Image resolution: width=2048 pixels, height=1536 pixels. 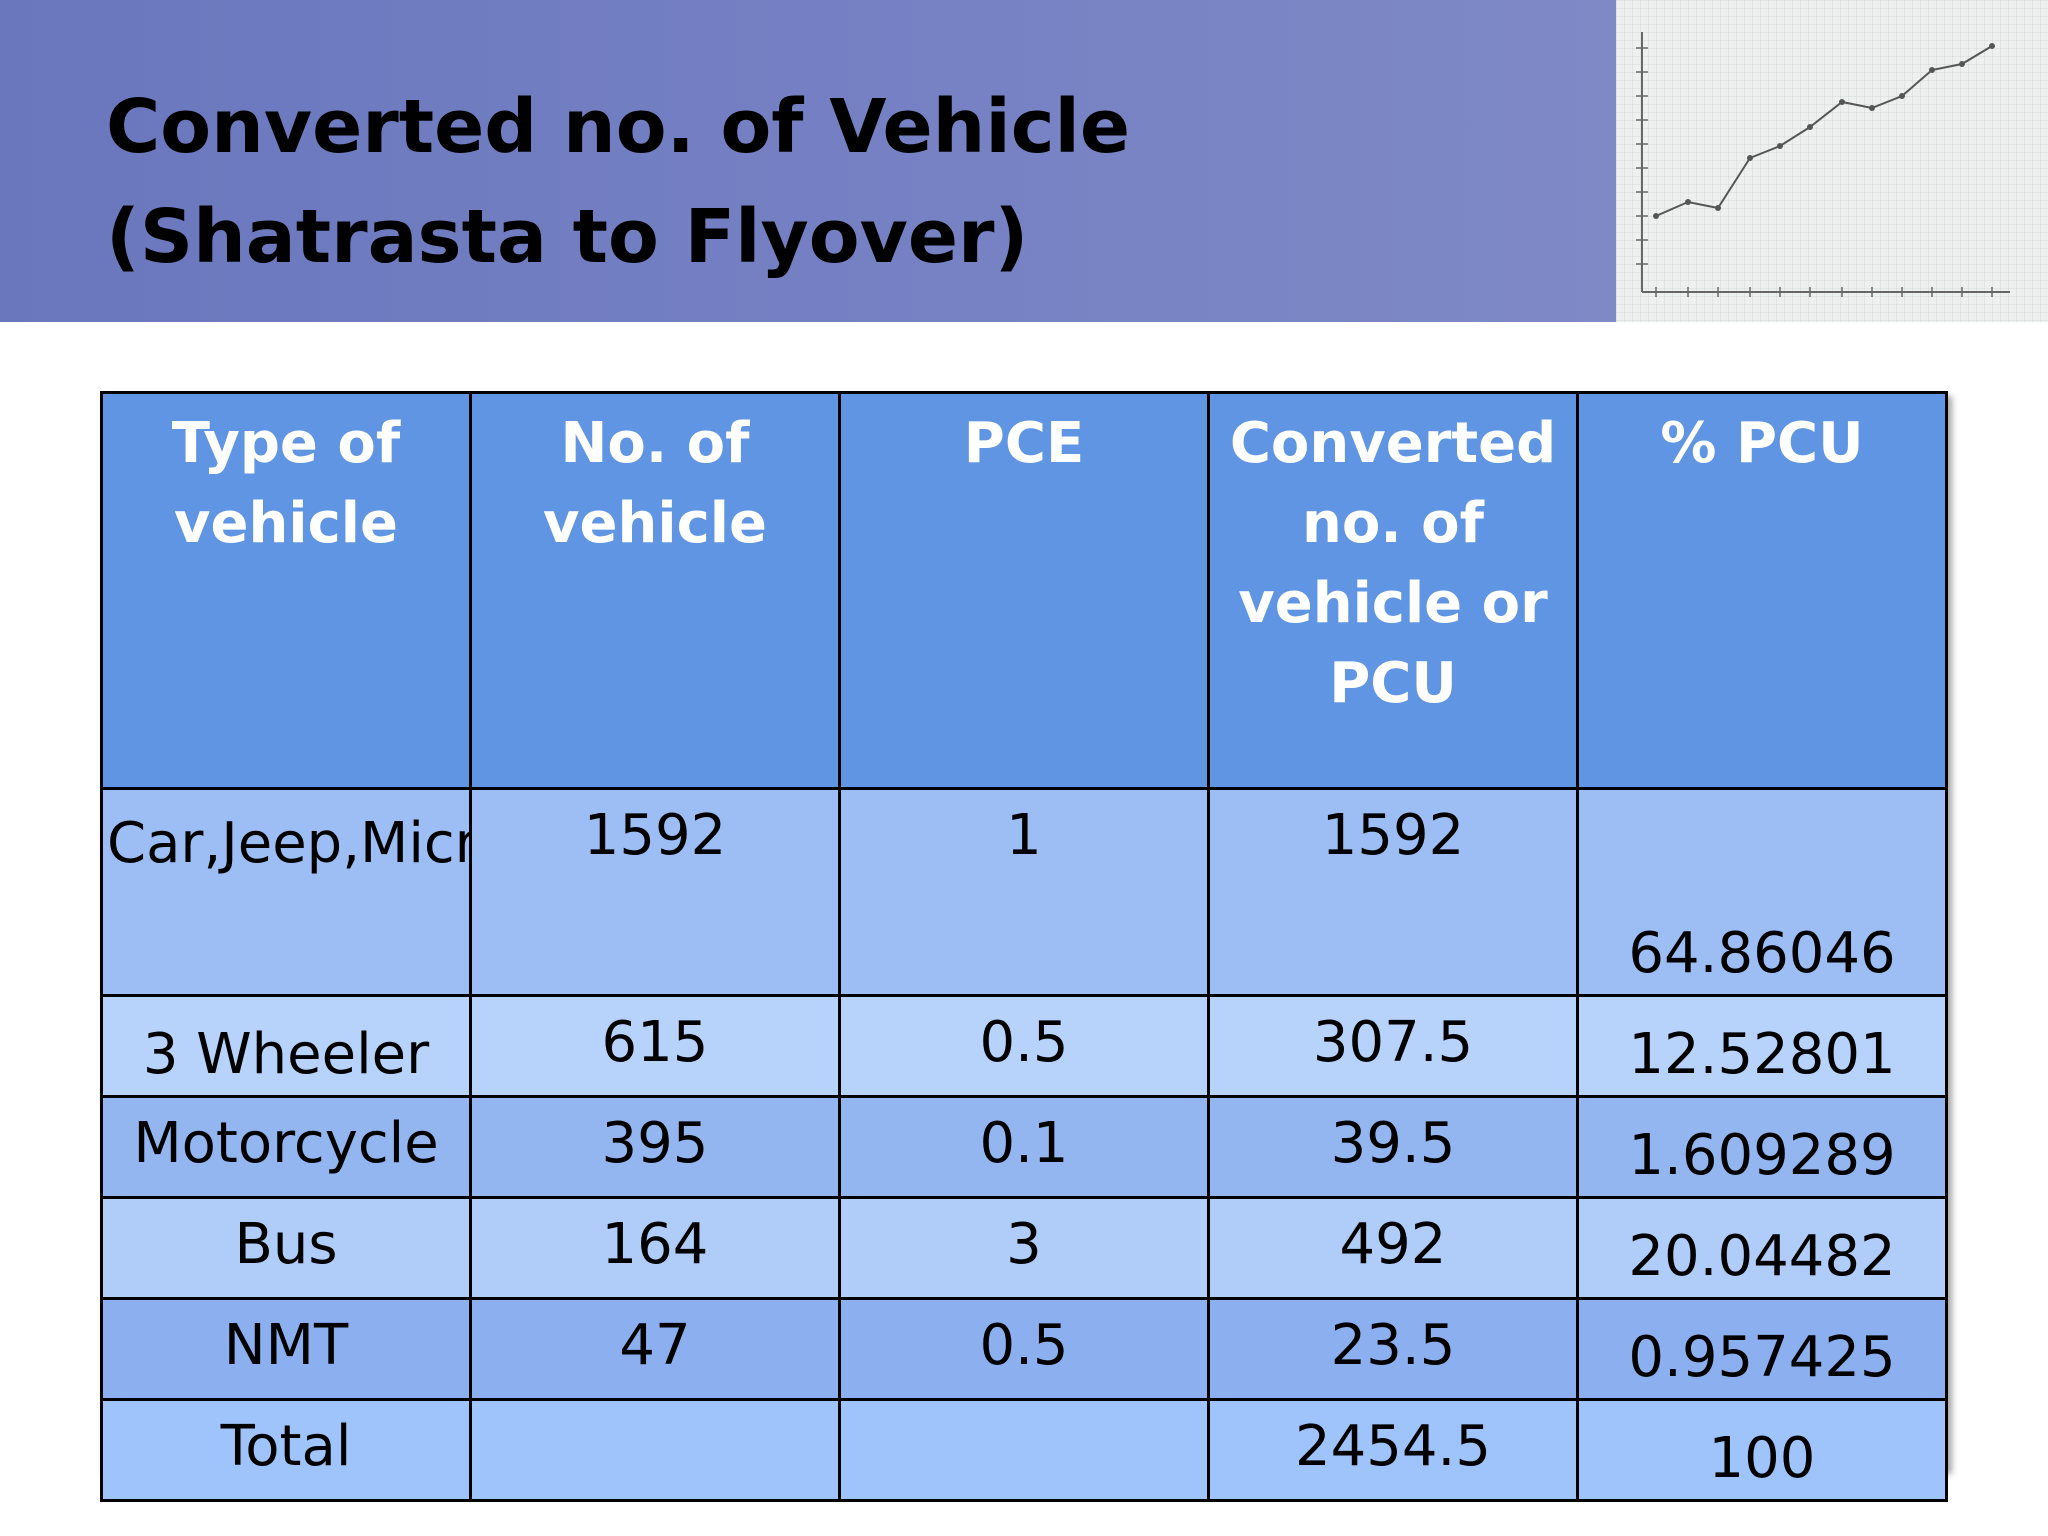 I want to click on table-row: Total 2454.5 100, so click(x=1024, y=1450).